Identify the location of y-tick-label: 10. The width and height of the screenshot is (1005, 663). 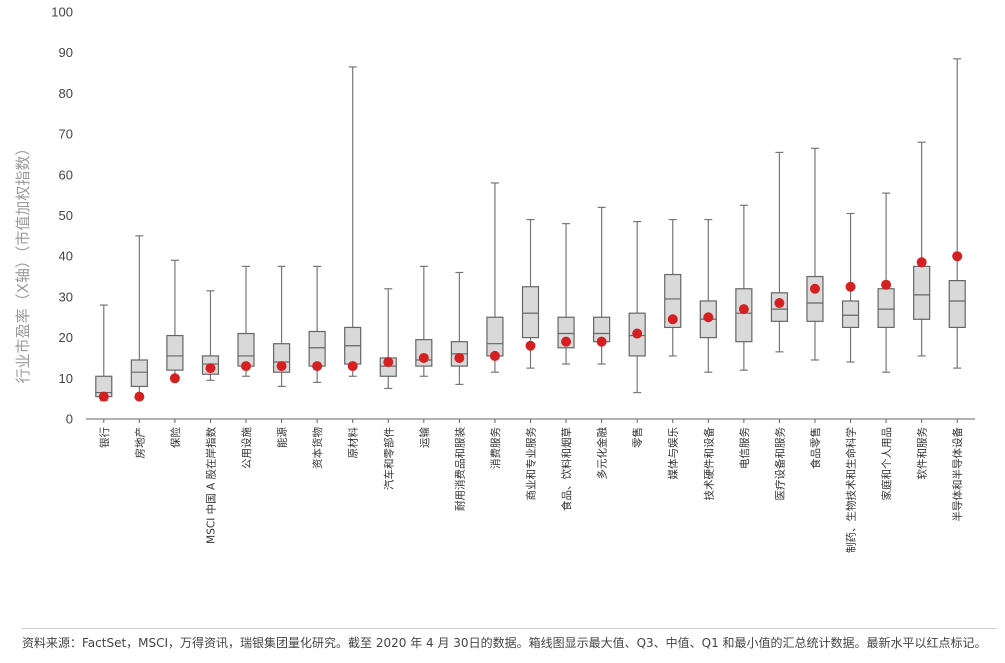
(66, 378).